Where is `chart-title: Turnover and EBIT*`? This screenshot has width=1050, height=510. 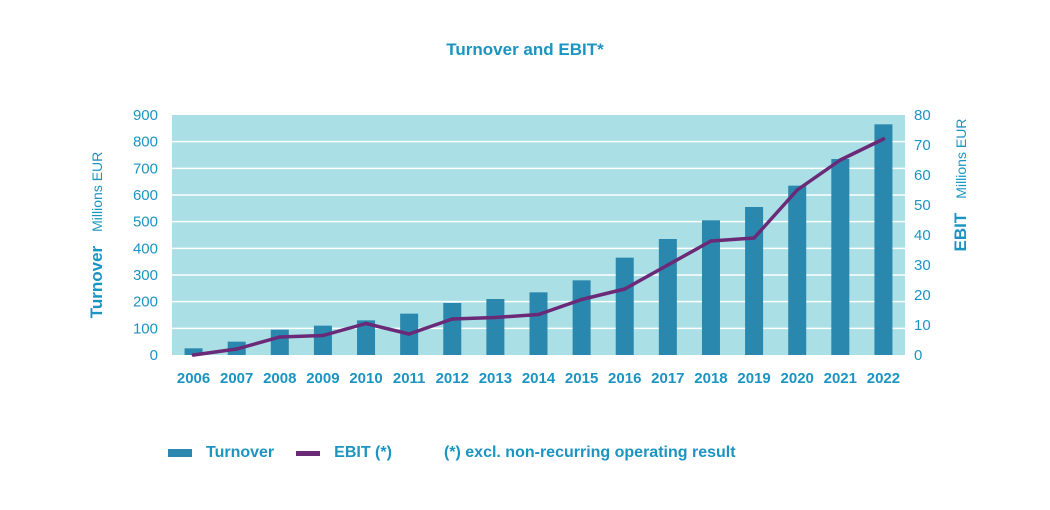 chart-title: Turnover and EBIT* is located at coordinates (525, 49).